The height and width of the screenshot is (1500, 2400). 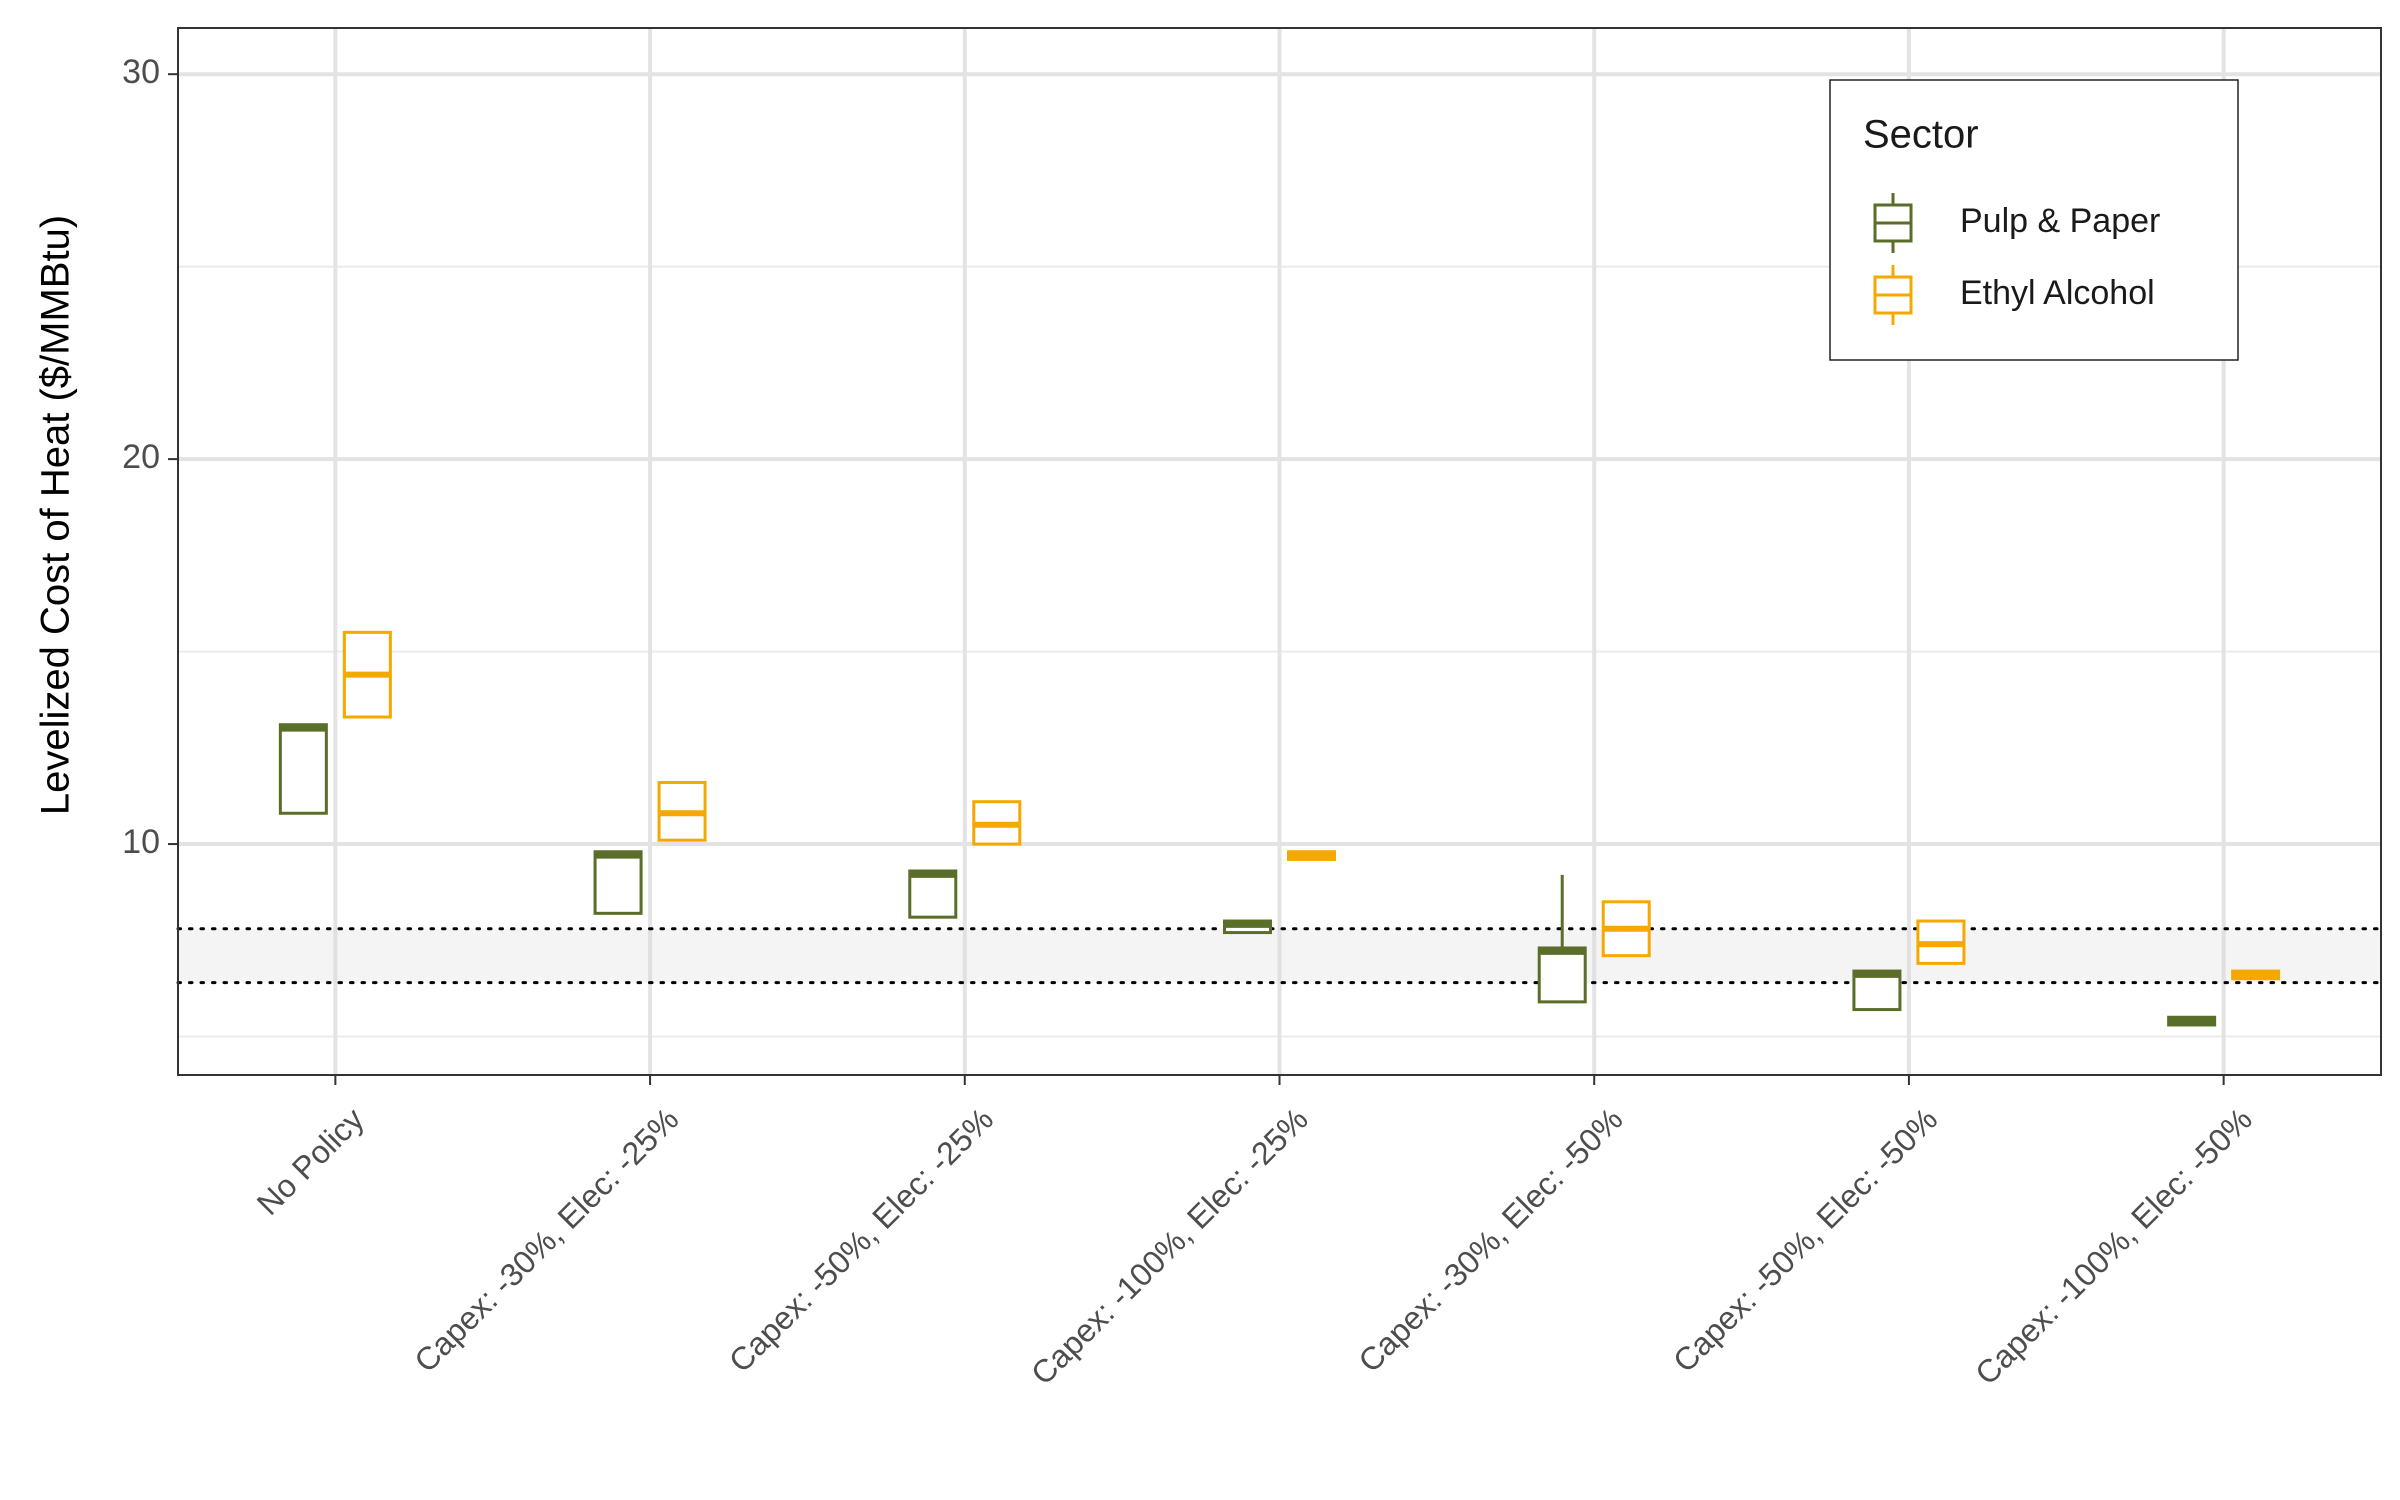 I want to click on legend-title: Sector, so click(x=1921, y=135).